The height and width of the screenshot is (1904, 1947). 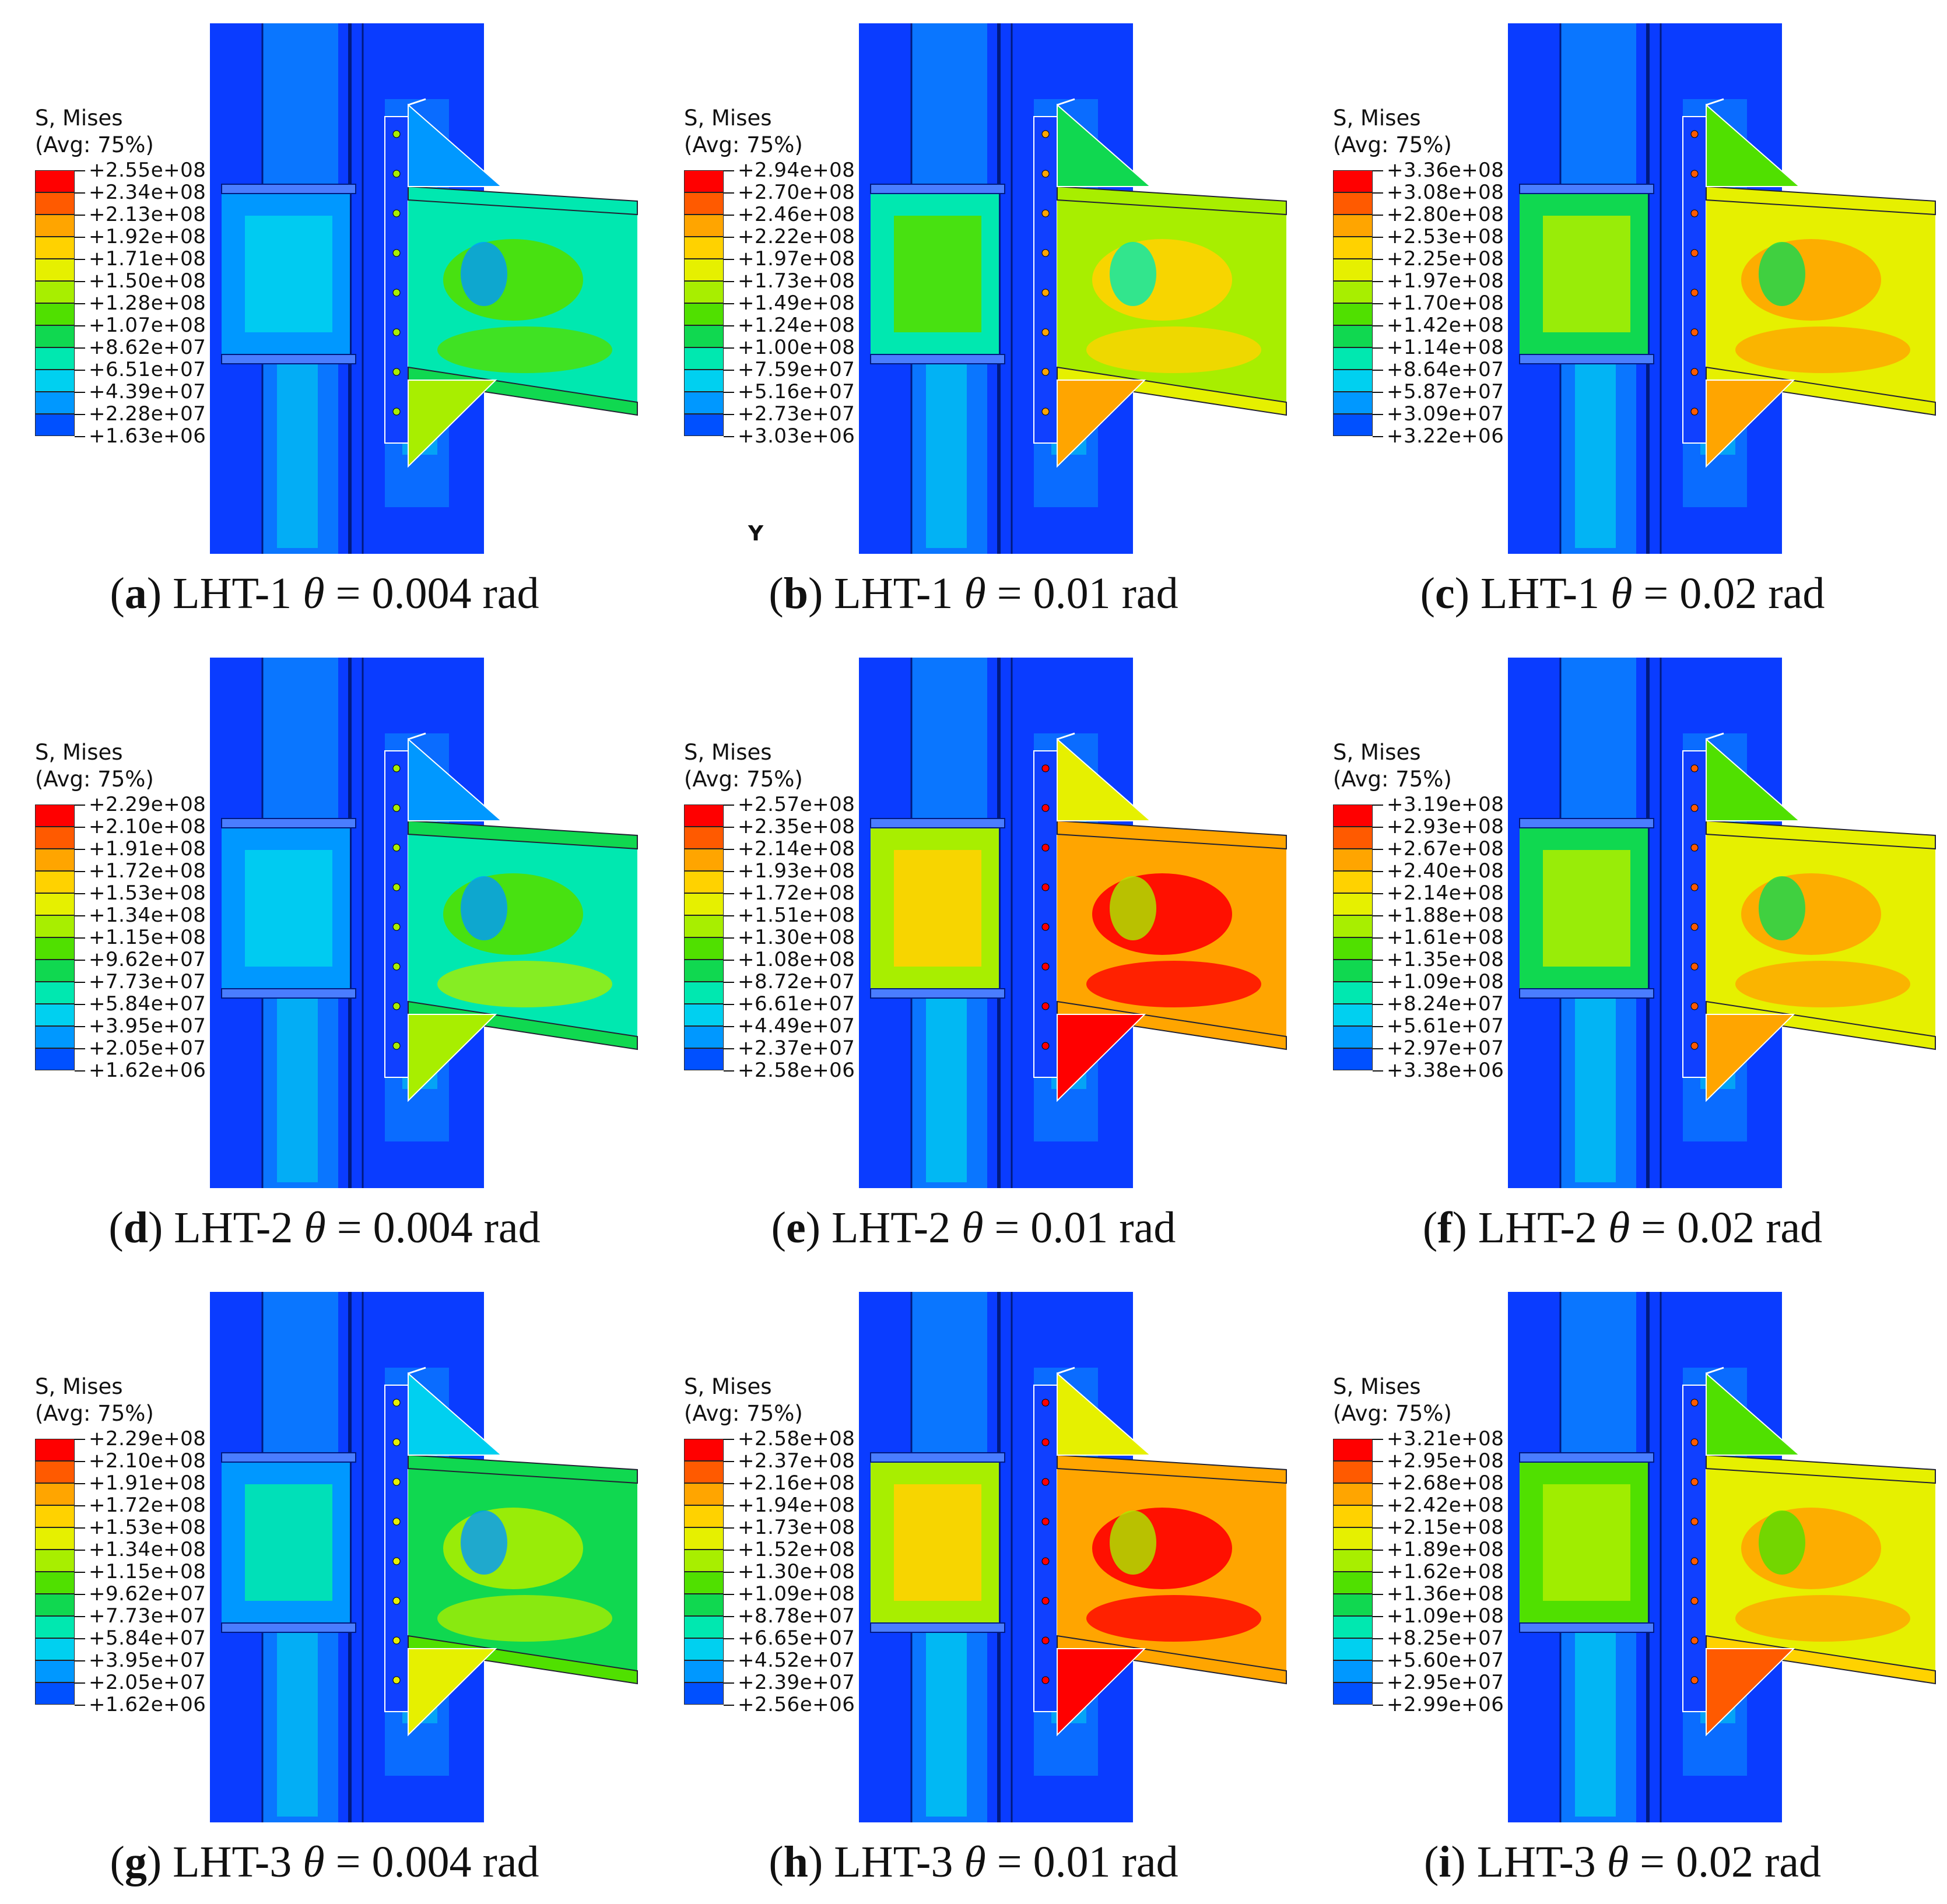 I want to click on legend-value: +1.89e+08, so click(x=1445, y=1549).